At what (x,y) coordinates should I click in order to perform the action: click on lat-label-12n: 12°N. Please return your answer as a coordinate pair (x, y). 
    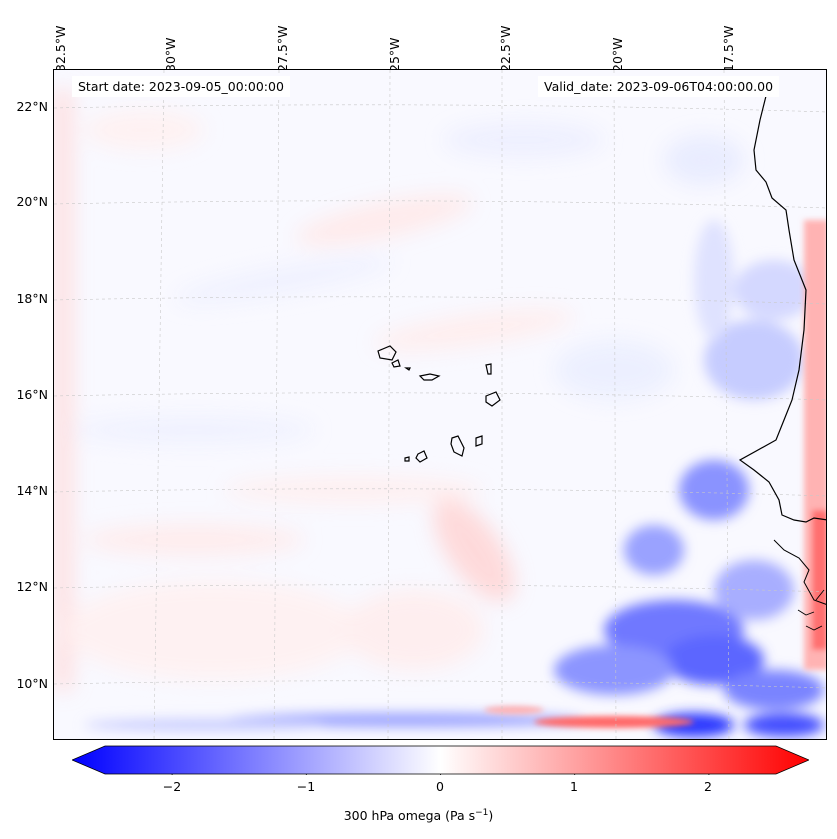
    Looking at the image, I should click on (32, 586).